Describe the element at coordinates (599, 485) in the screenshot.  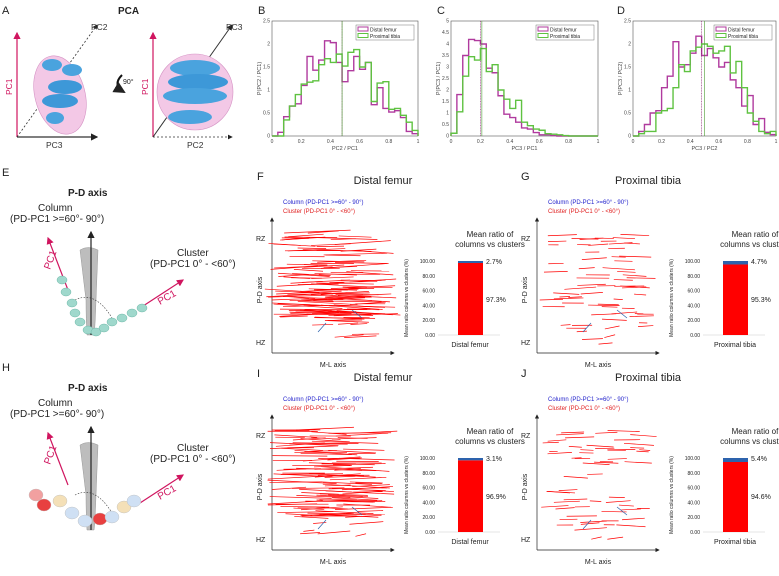
I see `orientation-segments` at that location.